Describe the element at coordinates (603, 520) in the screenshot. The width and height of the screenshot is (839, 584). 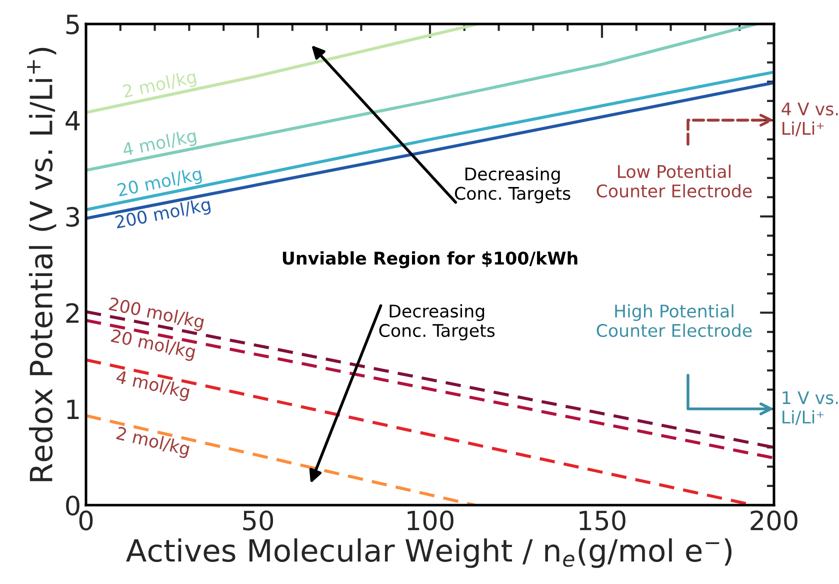
I see `x-tick-label: 150` at that location.